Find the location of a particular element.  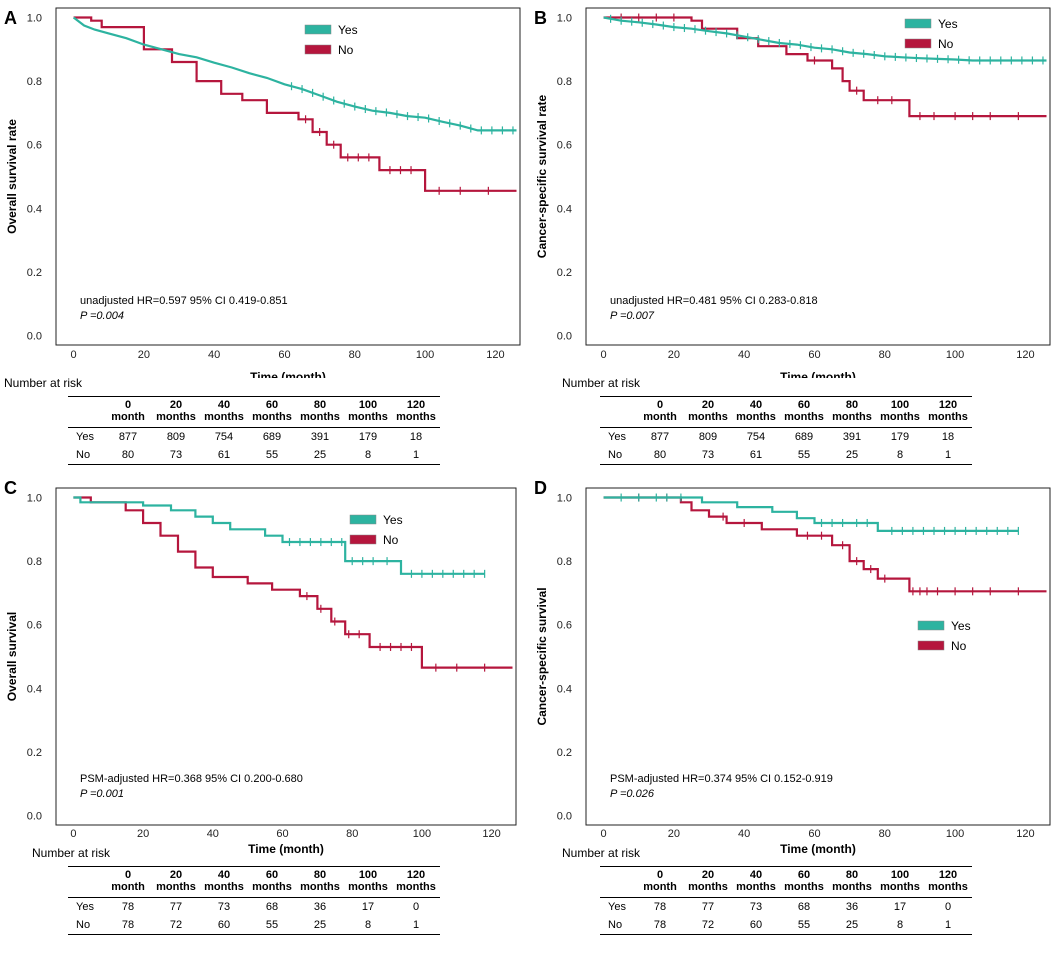

risk-cell: 391 is located at coordinates (320, 437).